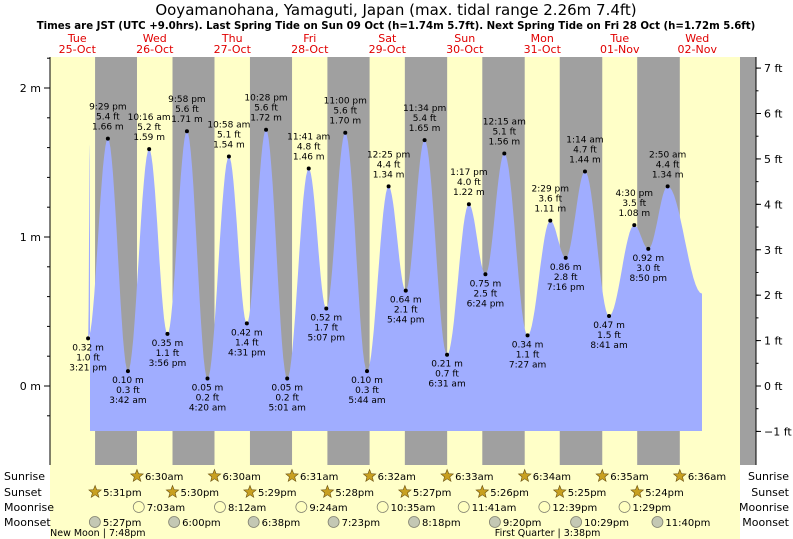 Image resolution: width=793 pixels, height=539 pixels. Describe the element at coordinates (155, 49) in the screenshot. I see `day-date: 26-Oct` at that location.